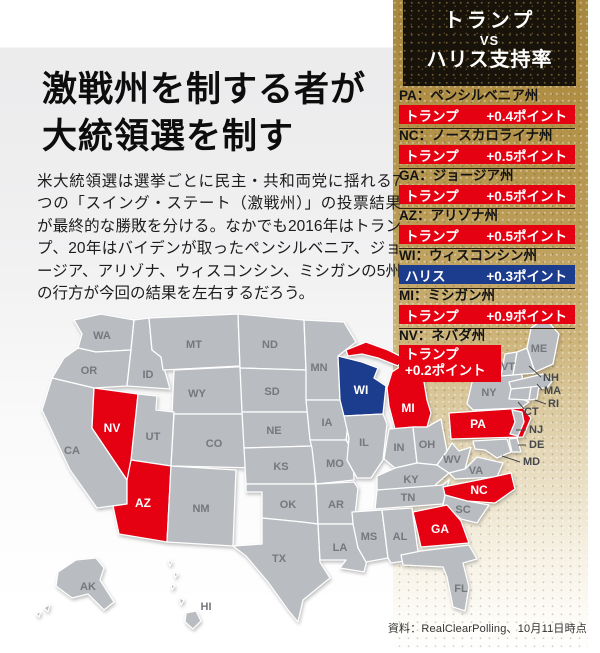 Image resolution: width=600 pixels, height=653 pixels. What do you see at coordinates (531, 412) in the screenshot?
I see `state-label-CT: CT` at bounding box center [531, 412].